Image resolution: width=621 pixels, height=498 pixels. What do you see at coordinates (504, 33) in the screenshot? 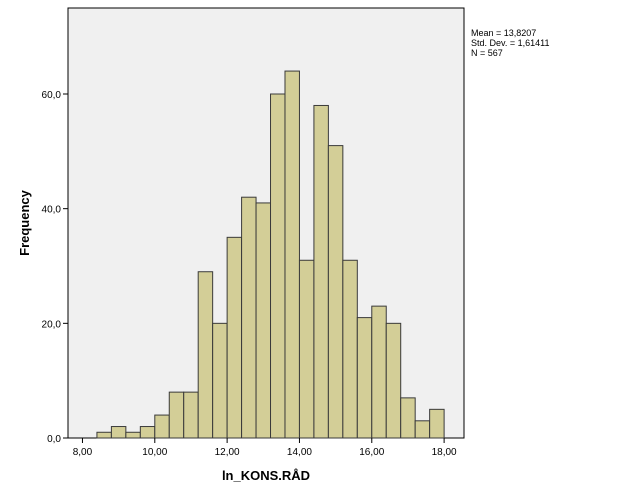
I see `stat-mean: Mean = 13,8207` at bounding box center [504, 33].